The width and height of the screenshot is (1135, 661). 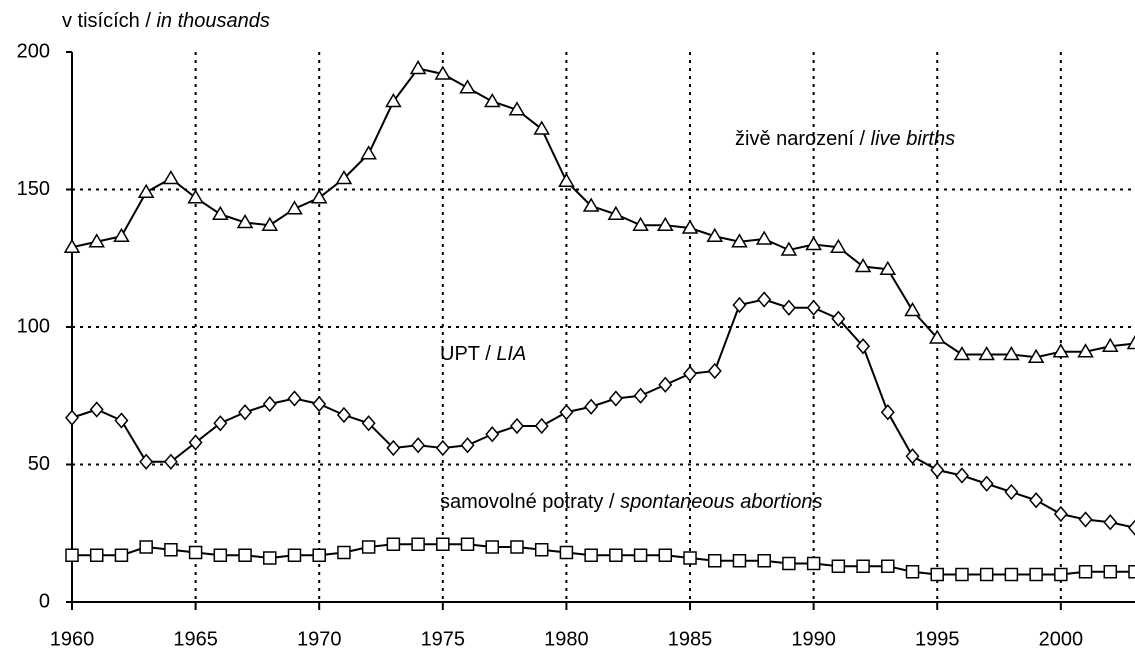 What do you see at coordinates (603, 559) in the screenshot?
I see `series-line` at bounding box center [603, 559].